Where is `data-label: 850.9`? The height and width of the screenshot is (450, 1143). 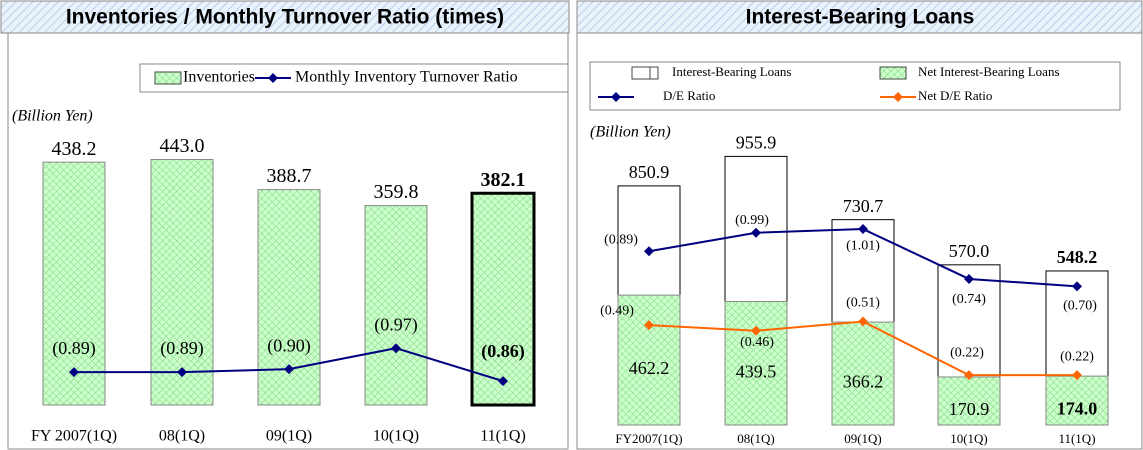 data-label: 850.9 is located at coordinates (649, 172).